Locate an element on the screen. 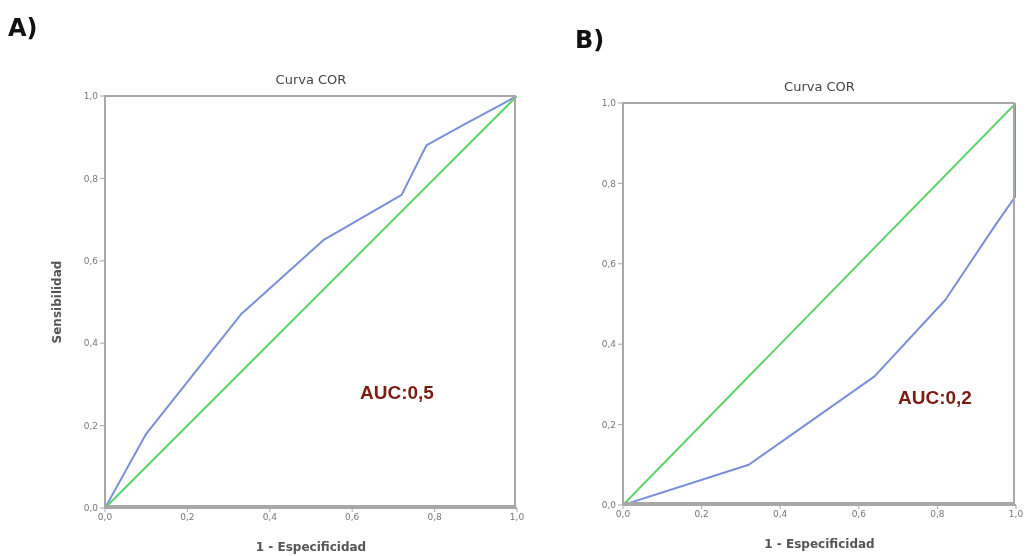 This screenshot has height=556, width=1030. text: A) is located at coordinates (23, 28).